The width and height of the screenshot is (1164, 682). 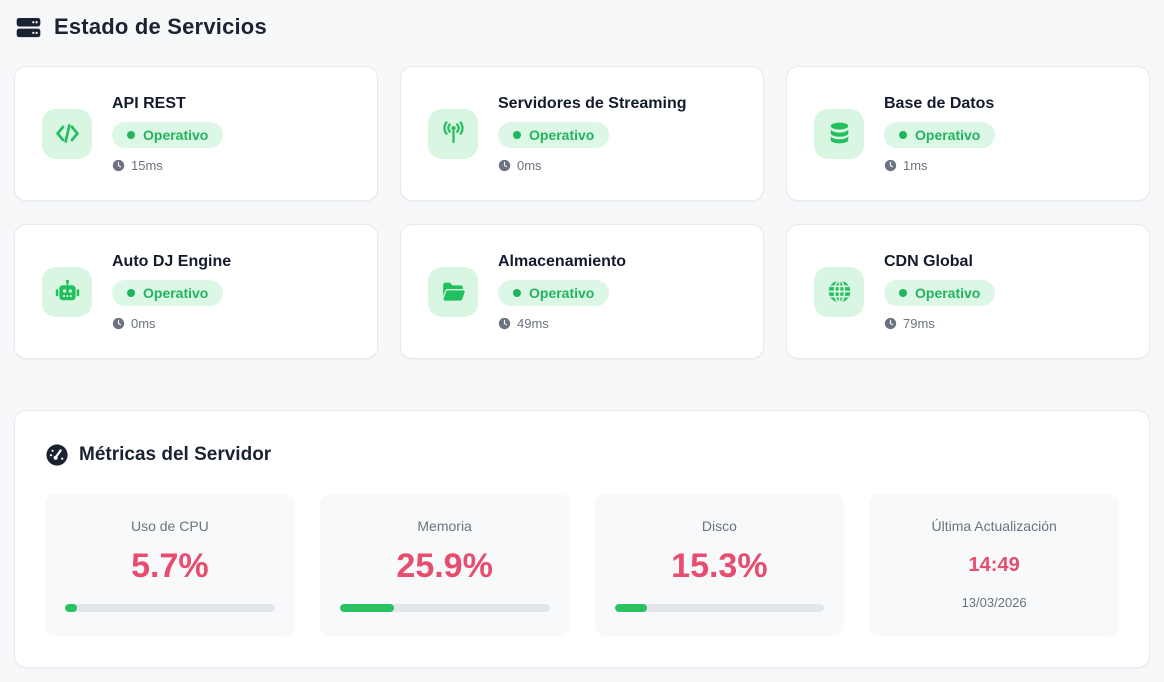 I want to click on service-name: CDN Global, so click(x=928, y=261).